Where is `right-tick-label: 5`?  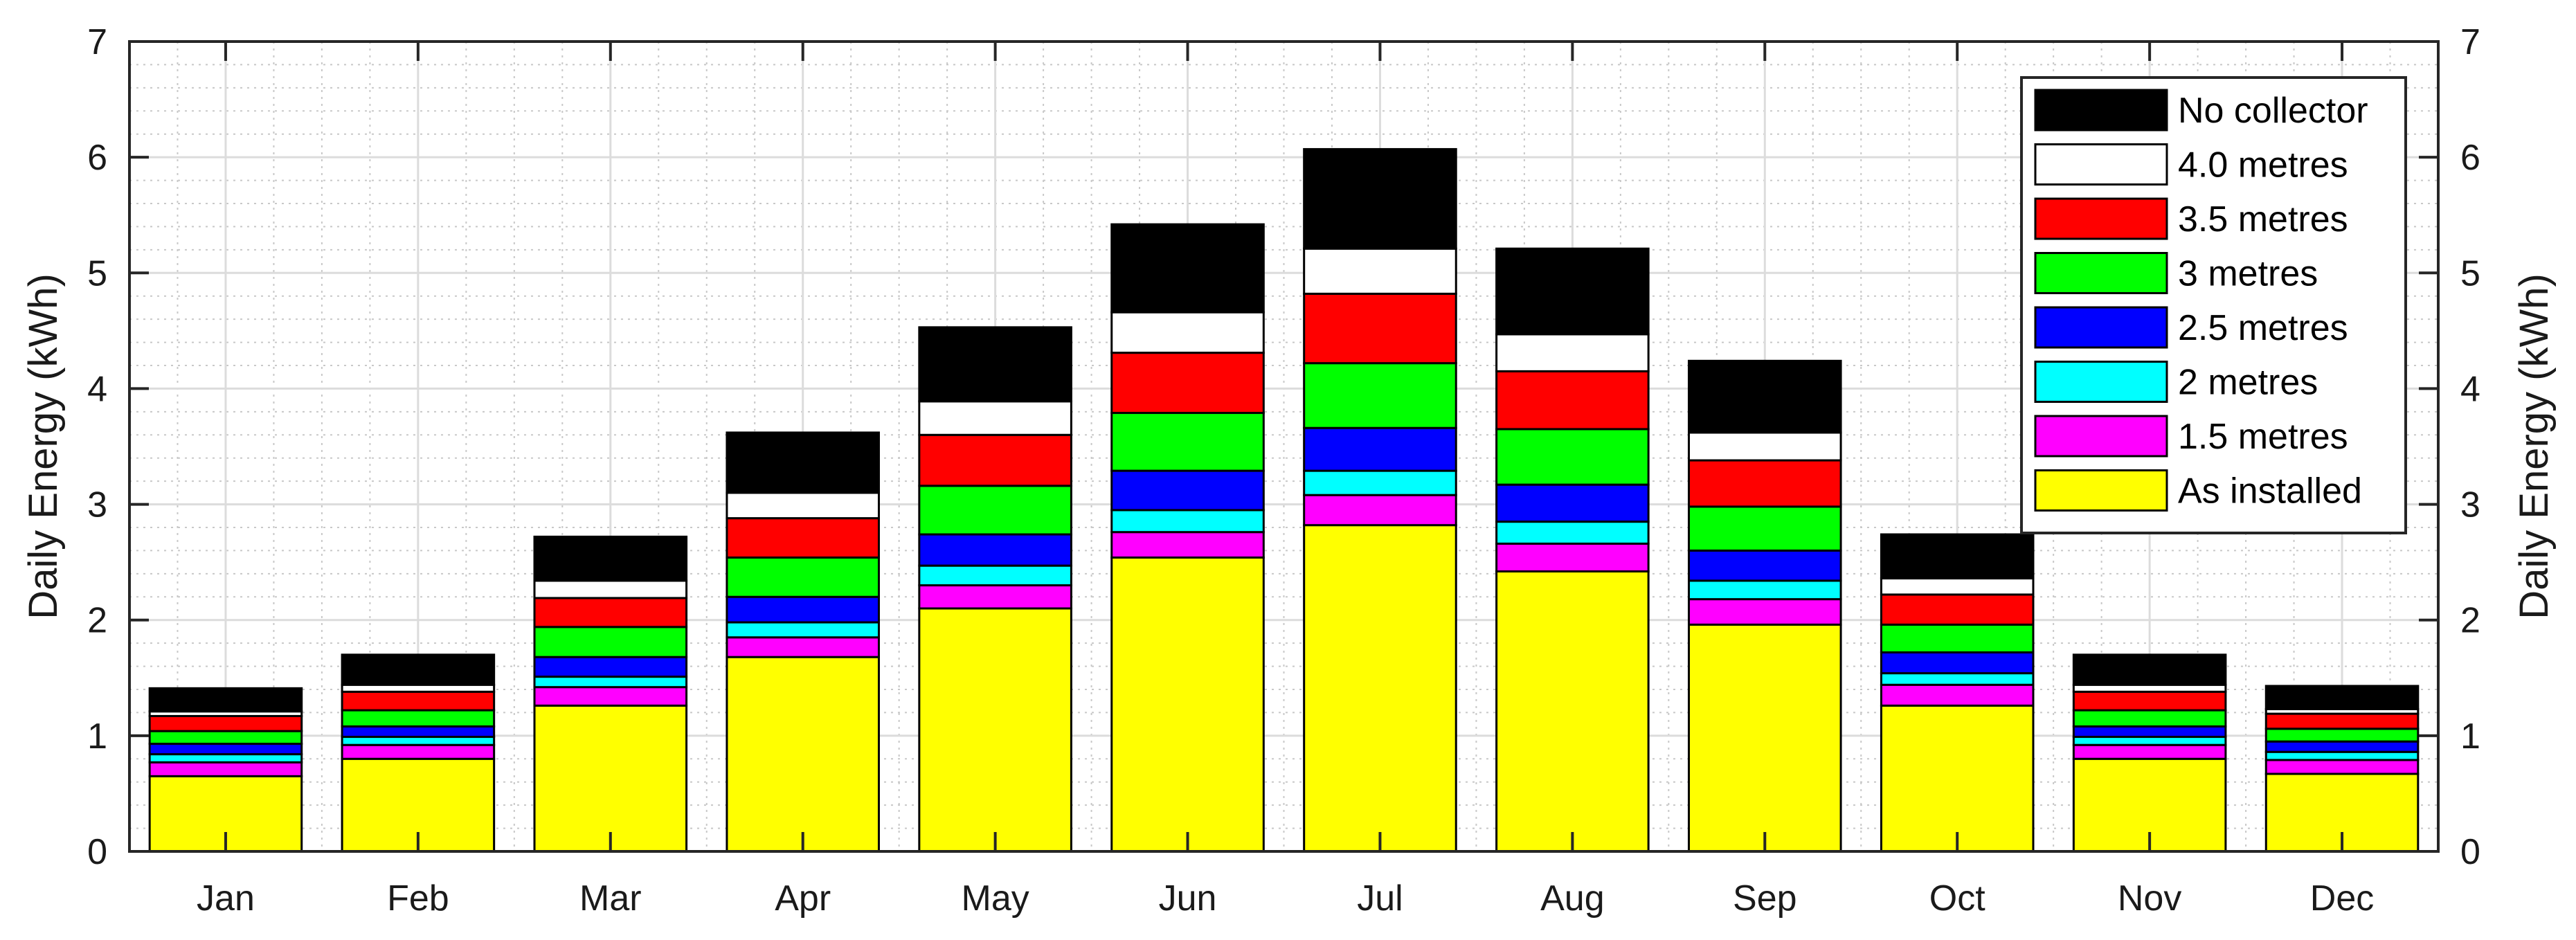 right-tick-label: 5 is located at coordinates (2470, 273).